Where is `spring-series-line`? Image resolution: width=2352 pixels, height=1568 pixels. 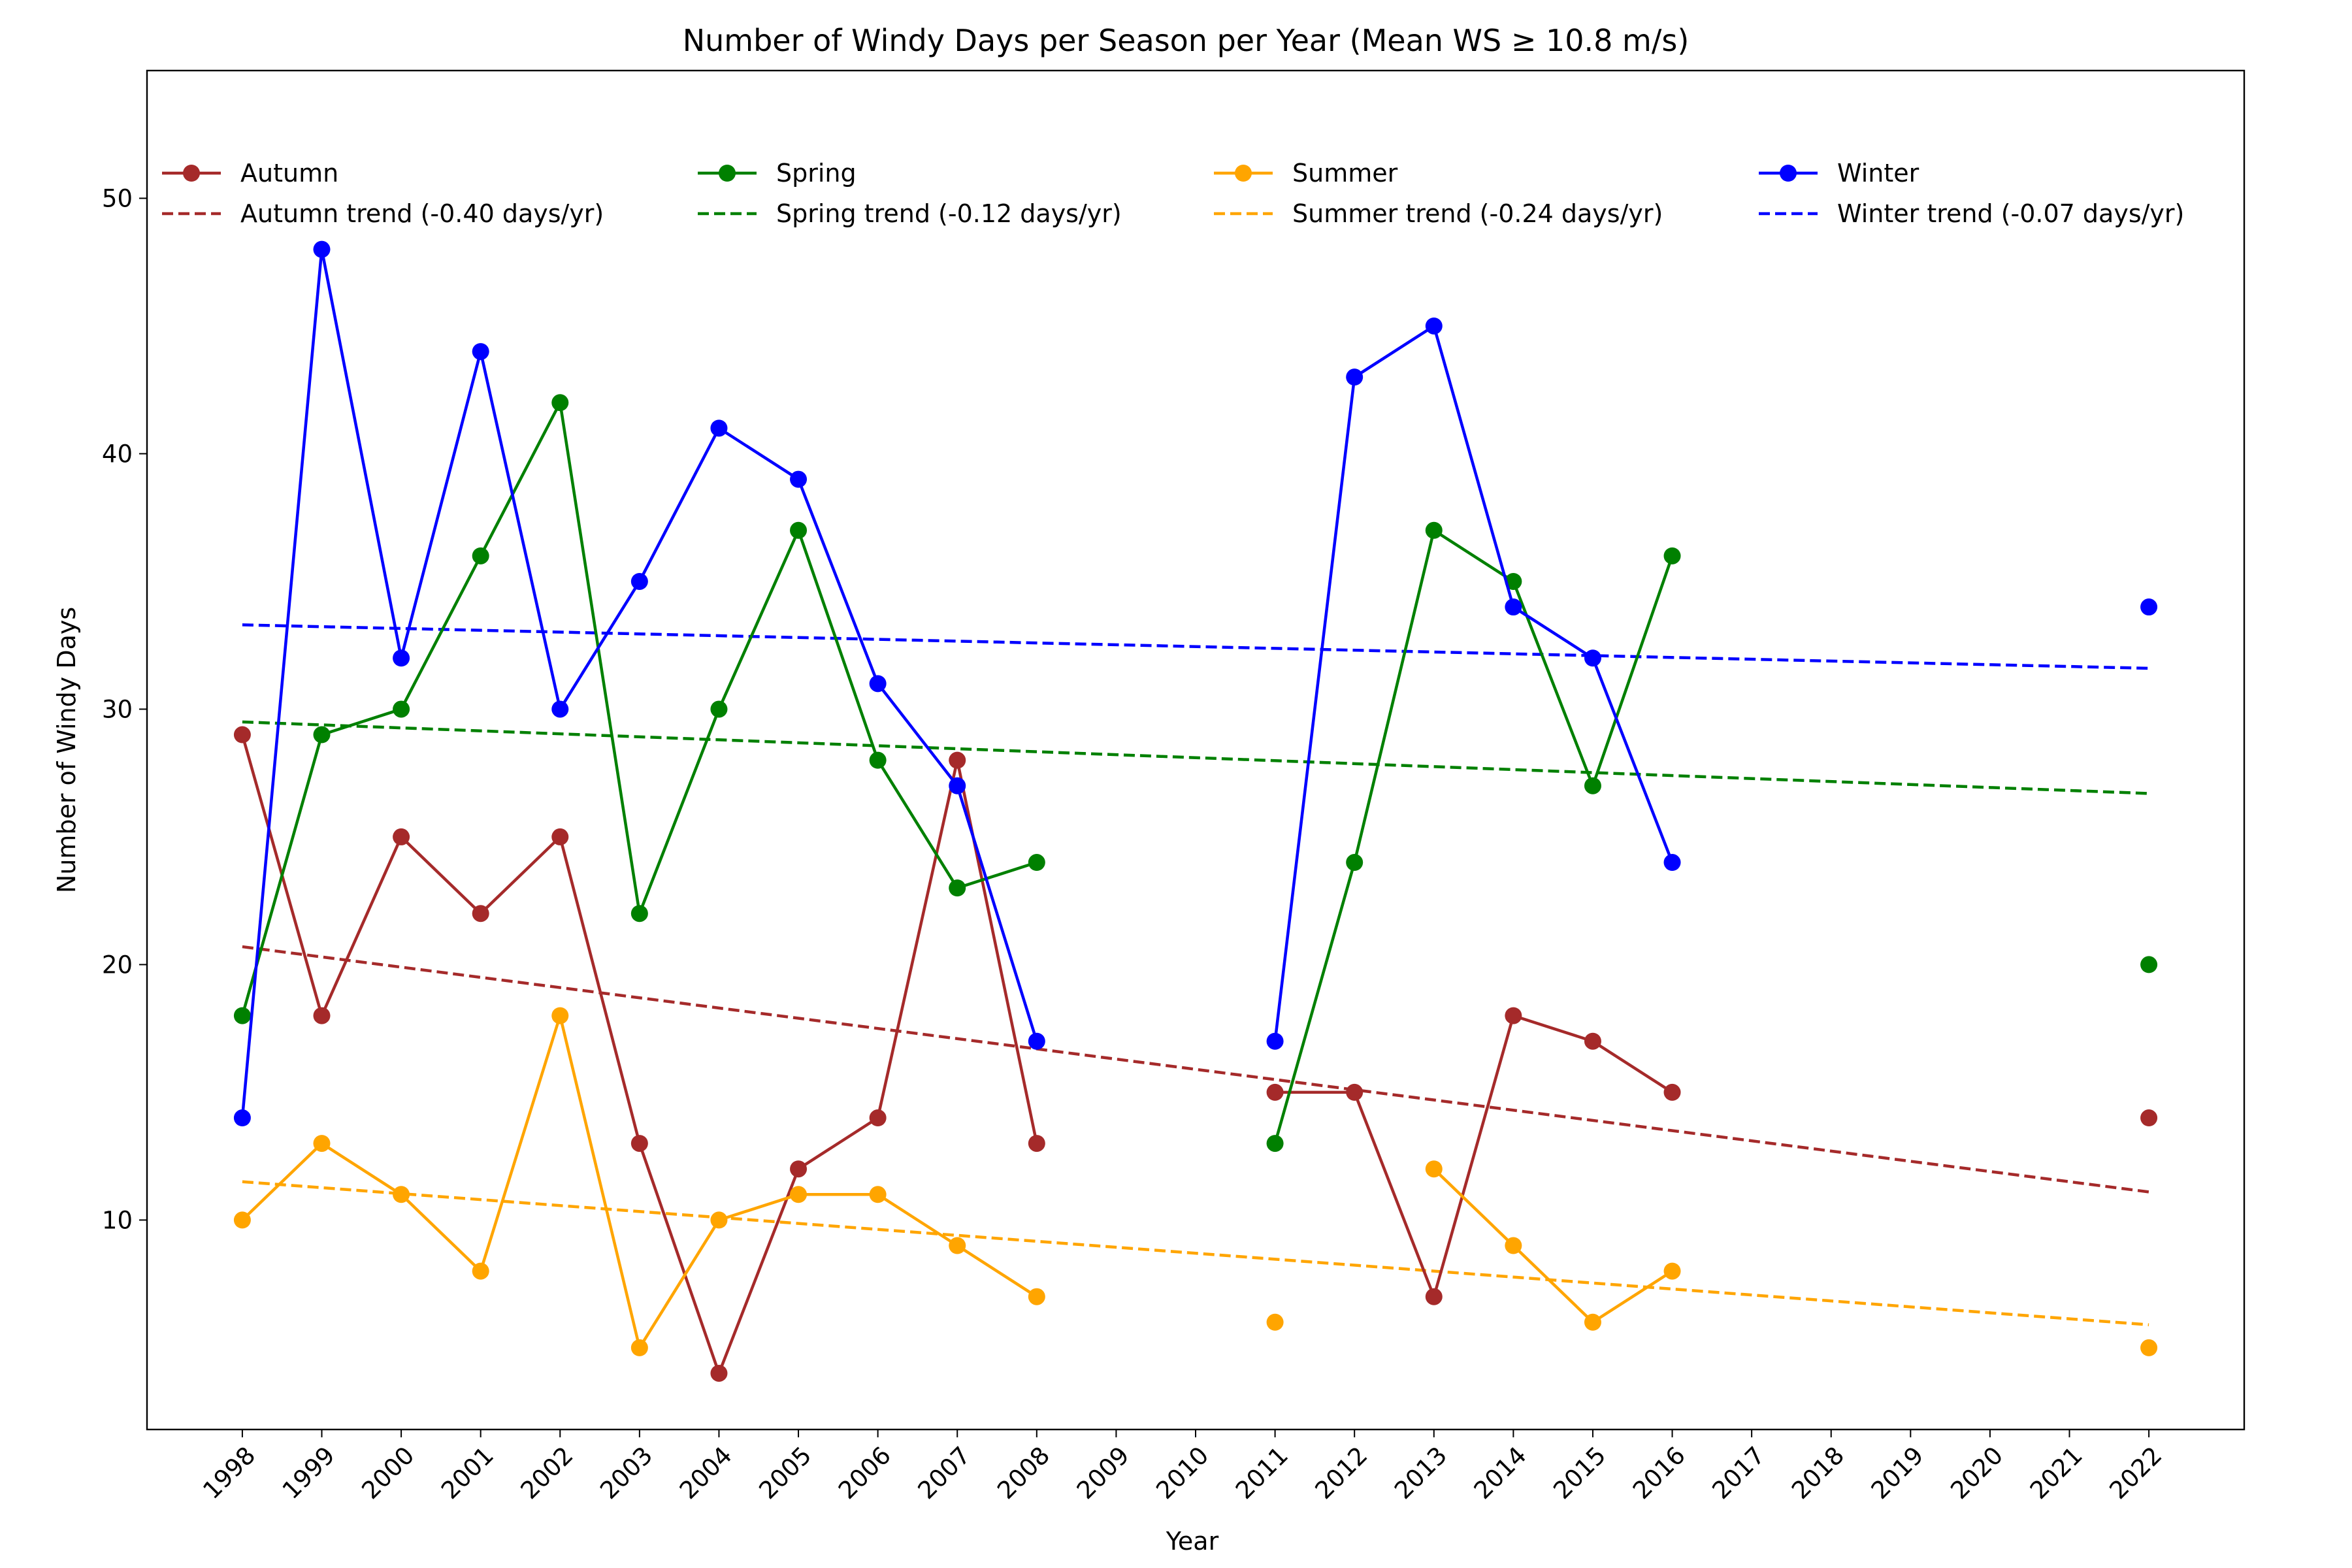 spring-series-line is located at coordinates (1473, 836).